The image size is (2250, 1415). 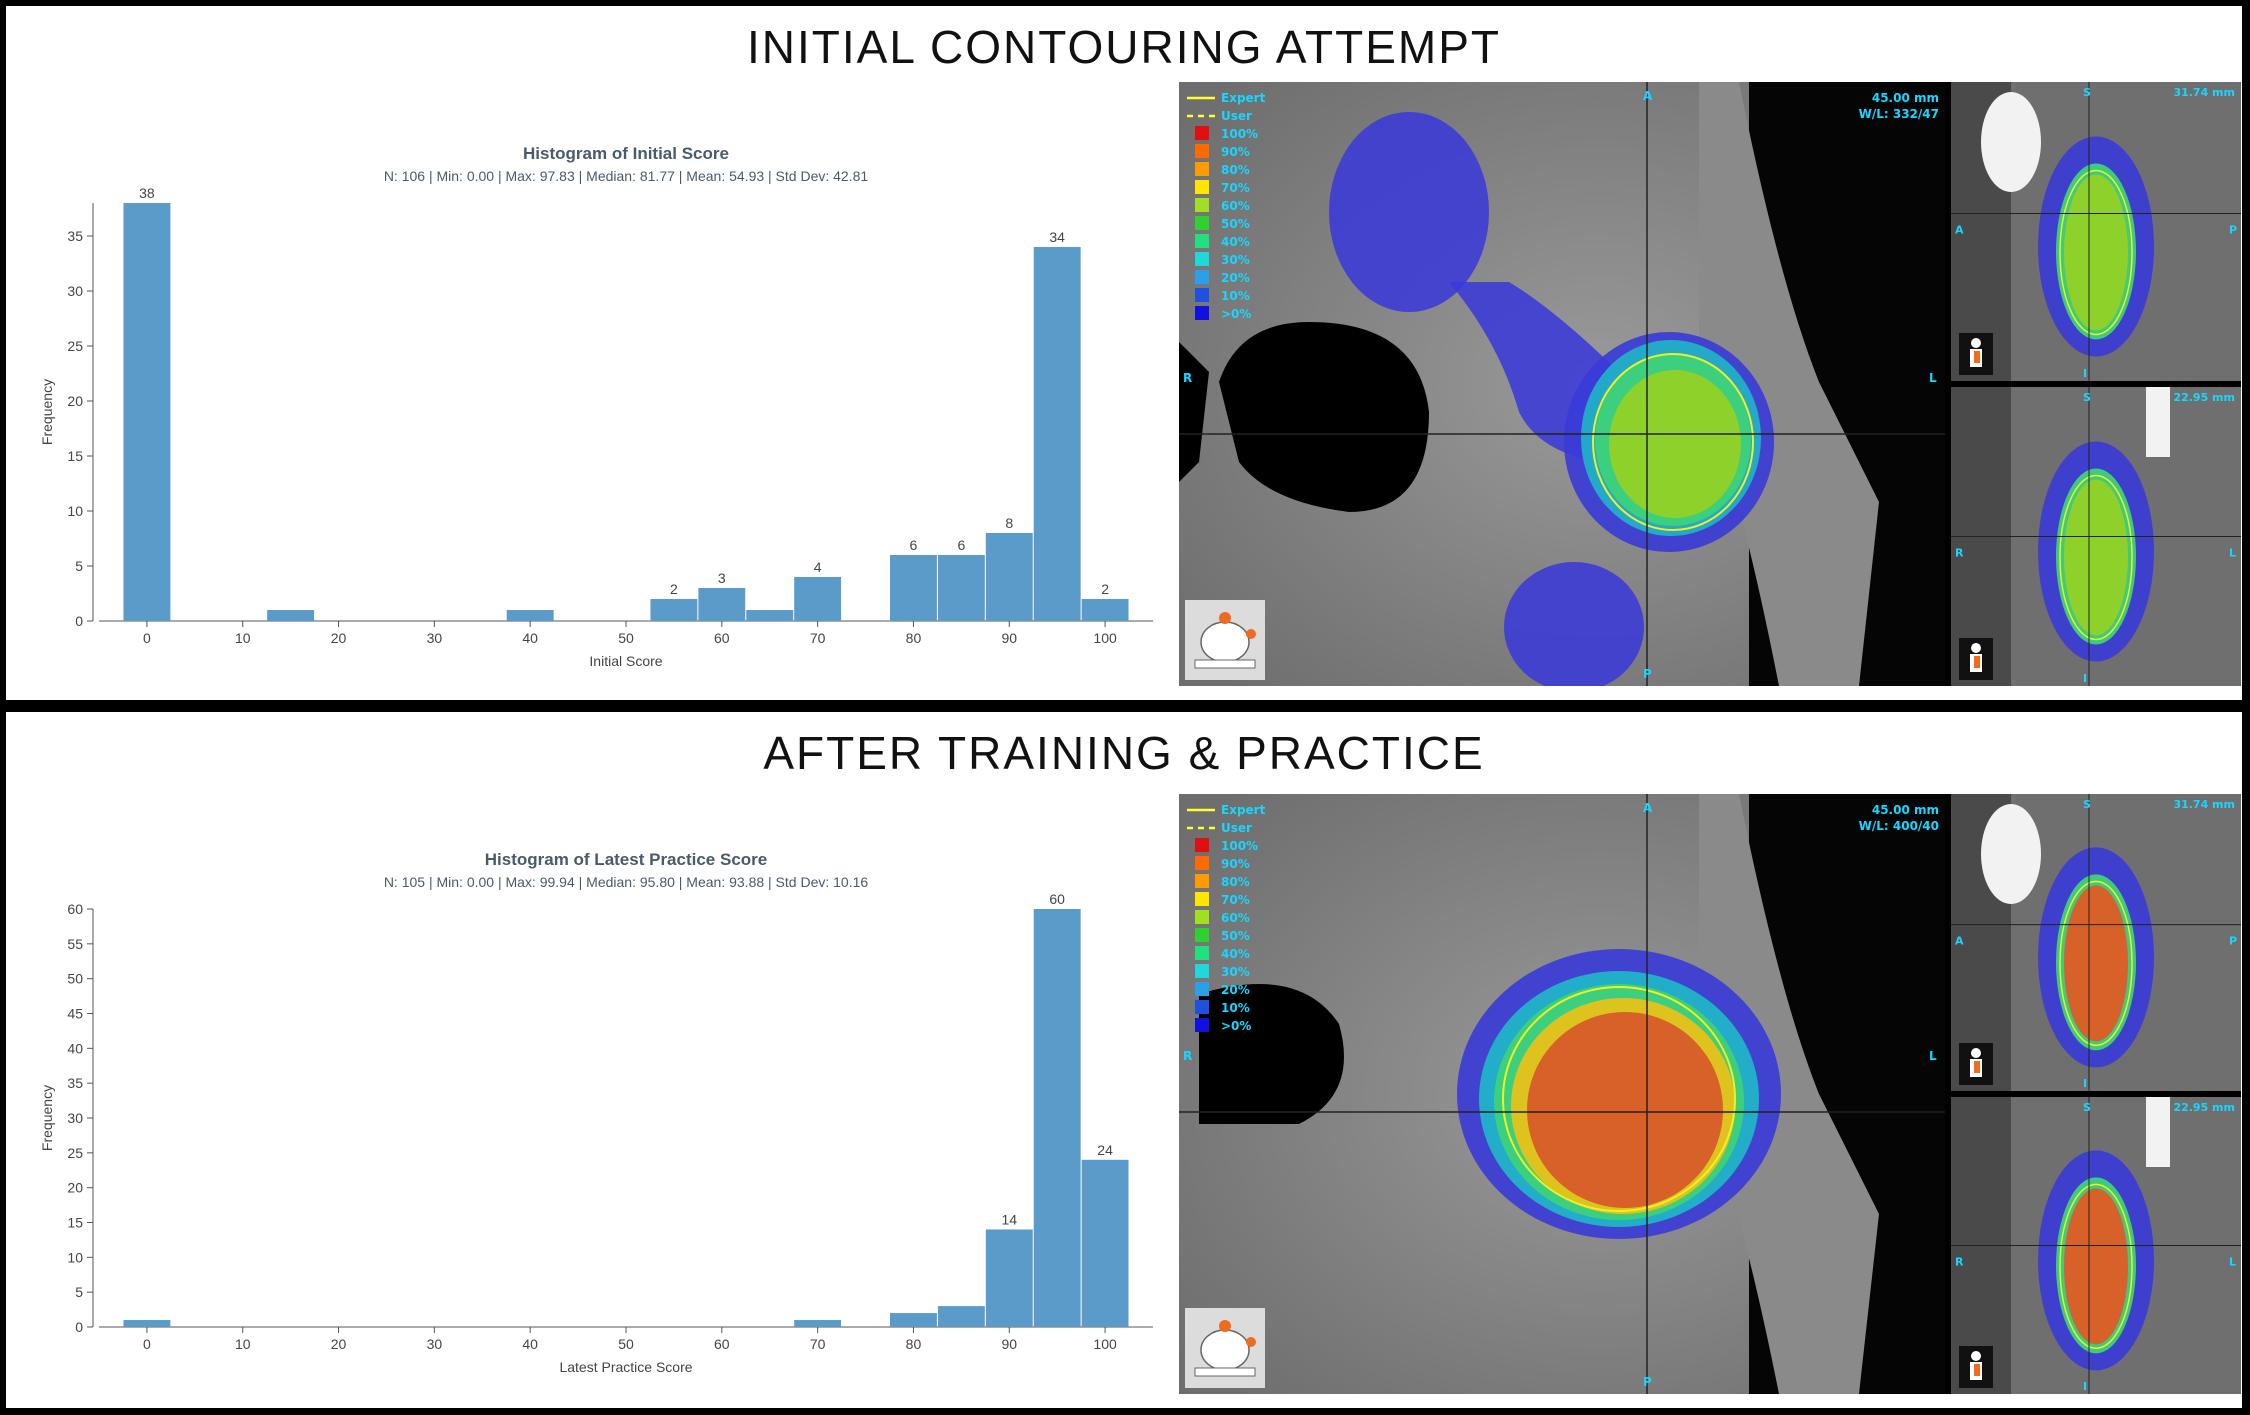 I want to click on distance-readout: 45.00 mm, so click(x=1905, y=98).